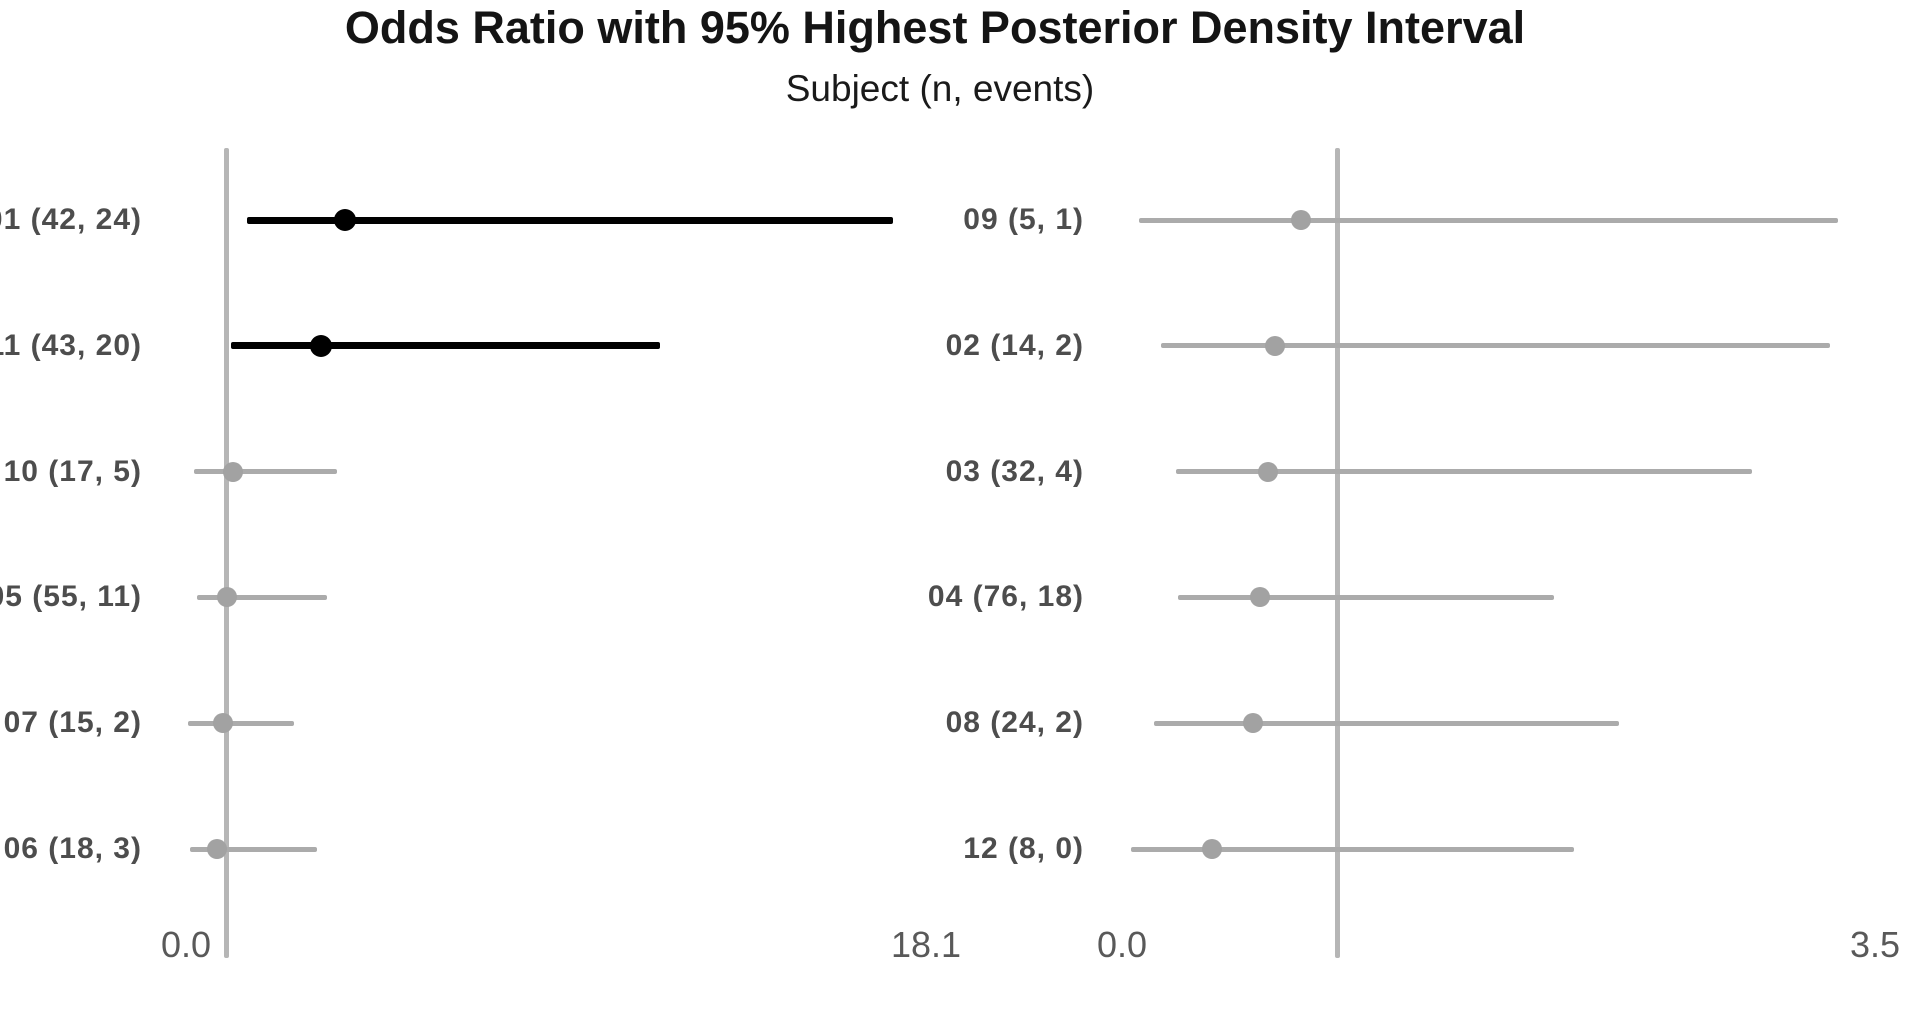  What do you see at coordinates (1875, 944) in the screenshot?
I see `axis-tick-label: 3.5` at bounding box center [1875, 944].